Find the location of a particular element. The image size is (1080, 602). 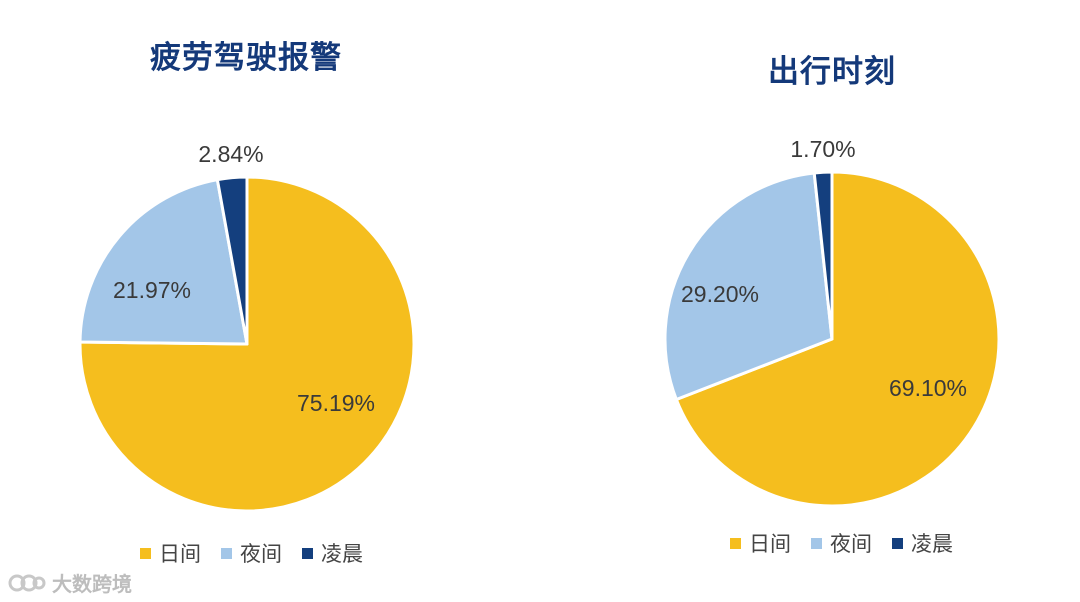

watermark-text: 大数跨境 is located at coordinates (92, 584).